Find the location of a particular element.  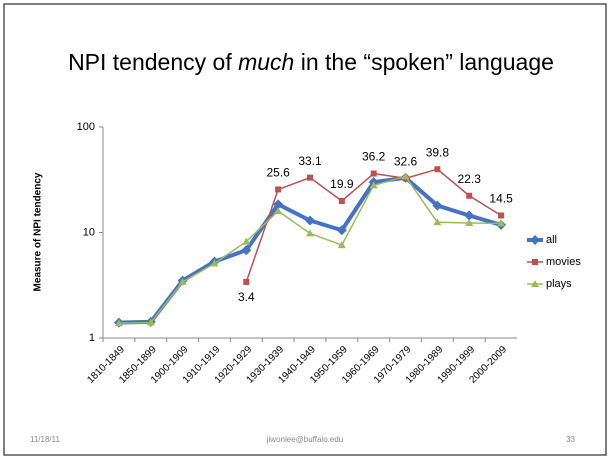

data-label: 36.2 is located at coordinates (374, 157).